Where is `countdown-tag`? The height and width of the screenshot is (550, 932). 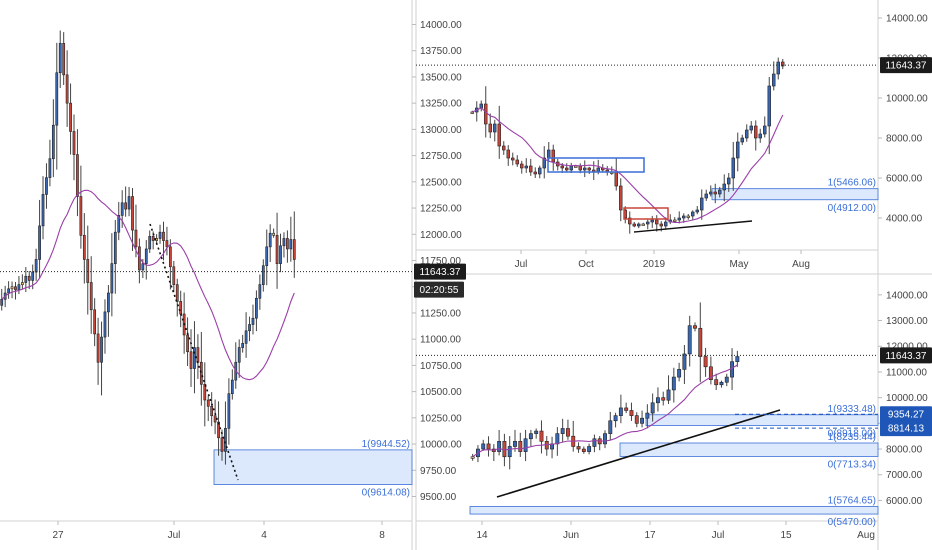
countdown-tag is located at coordinates (439, 289).